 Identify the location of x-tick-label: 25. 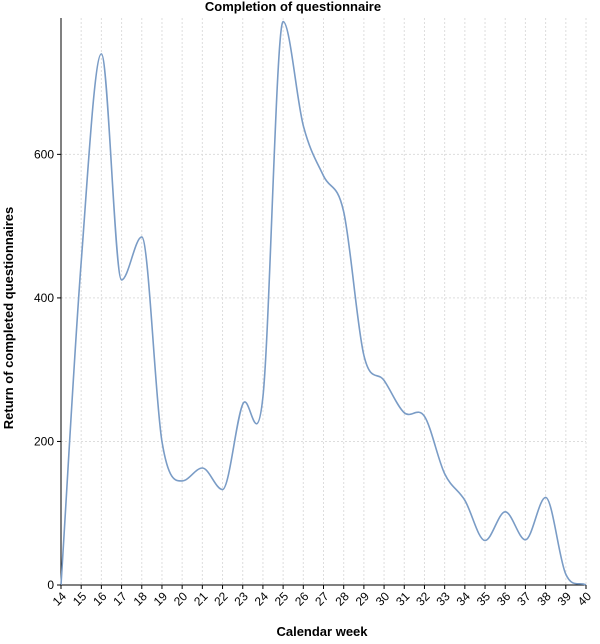
(282, 599).